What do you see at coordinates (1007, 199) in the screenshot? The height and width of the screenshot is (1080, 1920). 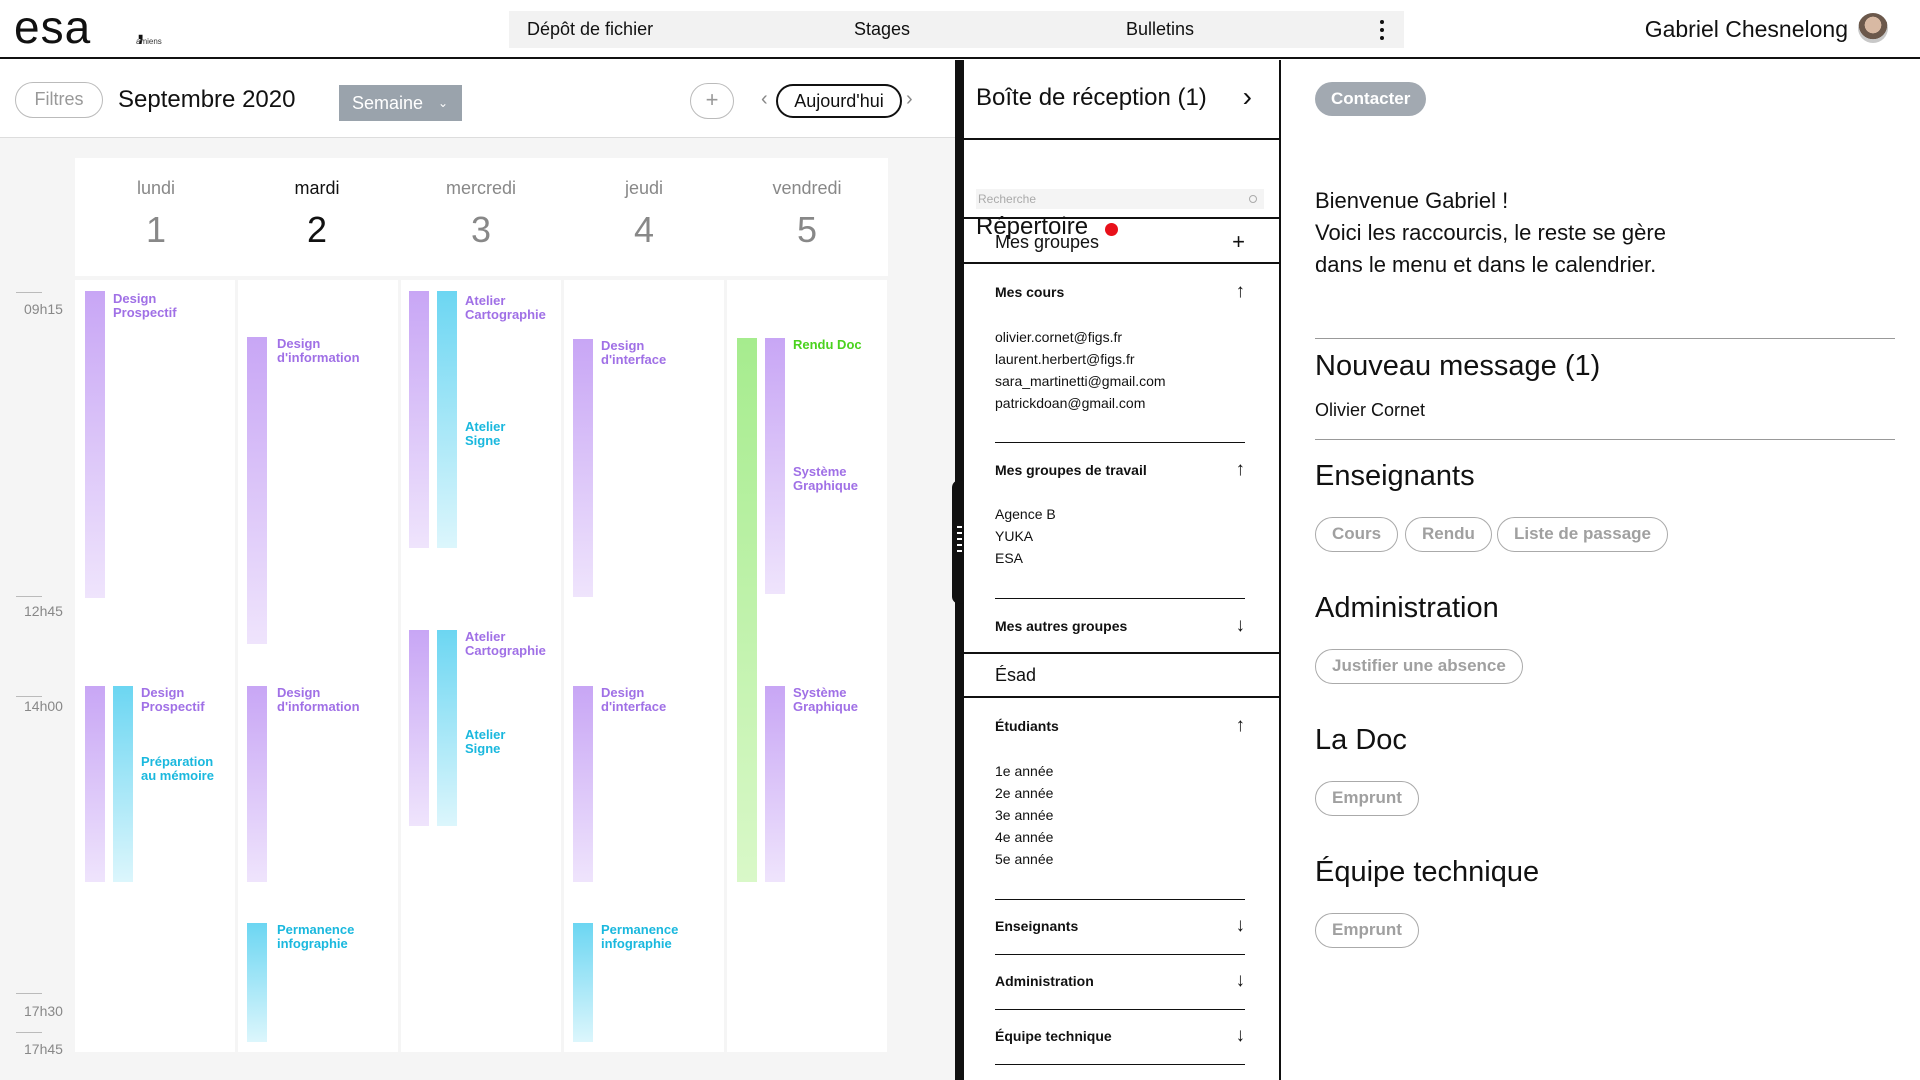 I see `search-placeholder: Recherche` at bounding box center [1007, 199].